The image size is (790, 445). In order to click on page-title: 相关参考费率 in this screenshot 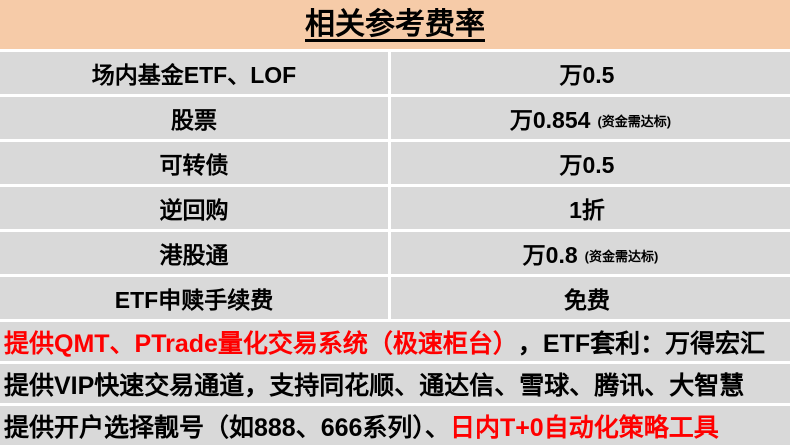, I will do `click(395, 24)`.